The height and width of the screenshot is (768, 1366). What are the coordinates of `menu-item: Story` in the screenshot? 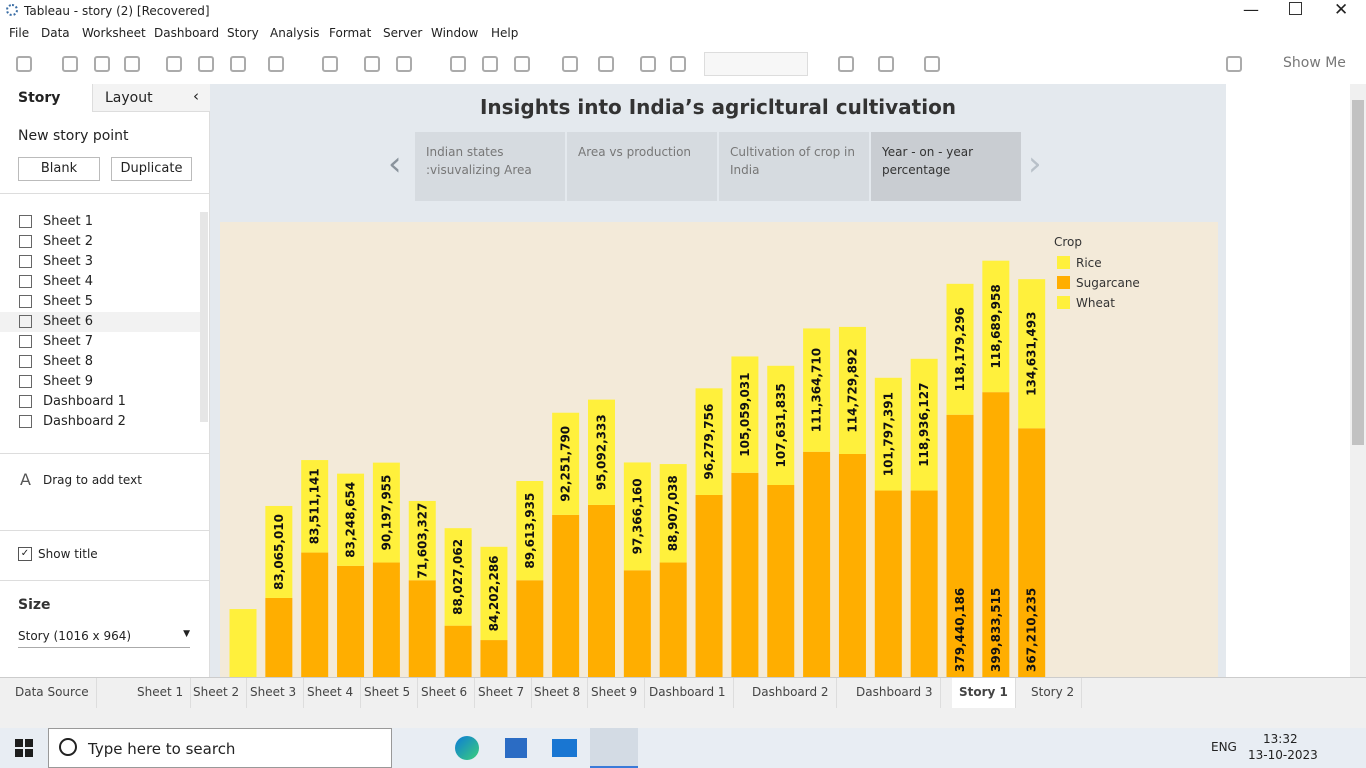 It's located at (243, 33).